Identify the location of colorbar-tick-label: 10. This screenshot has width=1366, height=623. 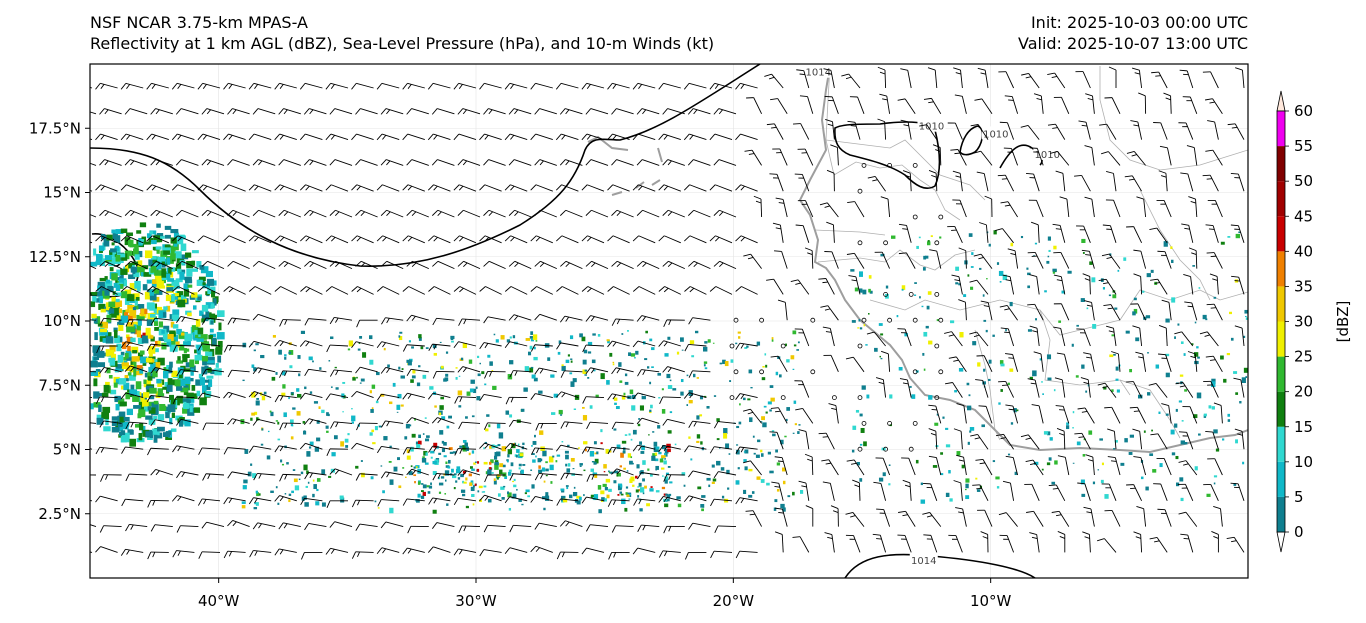
(1303, 462).